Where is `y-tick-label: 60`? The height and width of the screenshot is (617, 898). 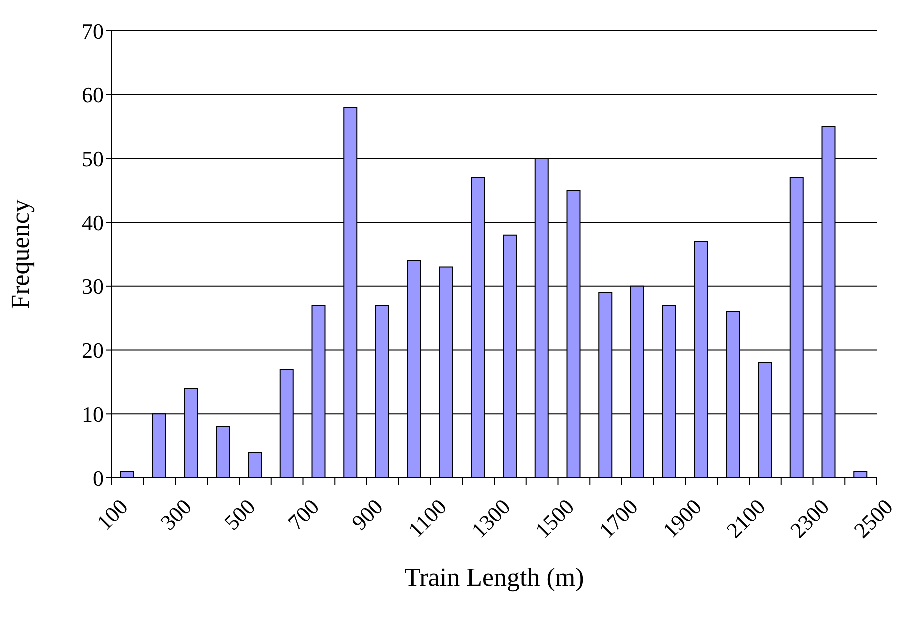 y-tick-label: 60 is located at coordinates (93, 95).